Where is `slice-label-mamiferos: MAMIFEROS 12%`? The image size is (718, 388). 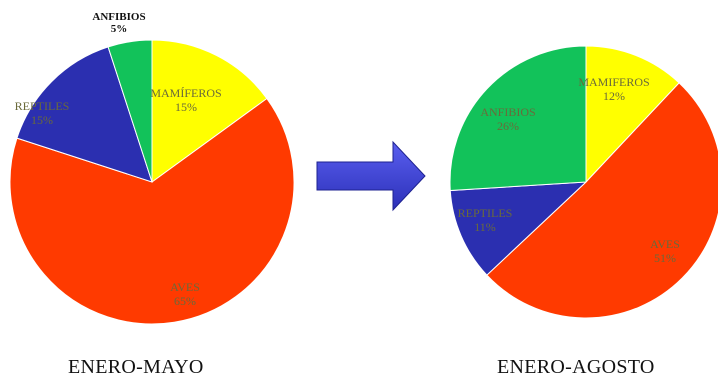 slice-label-mamiferos: MAMIFEROS 12% is located at coordinates (613, 89).